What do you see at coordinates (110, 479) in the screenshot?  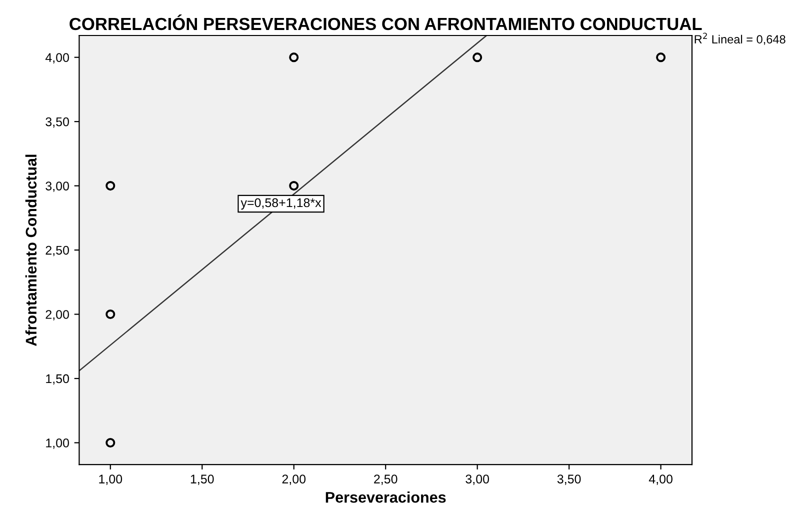 I see `x-tick-label: 1,00` at bounding box center [110, 479].